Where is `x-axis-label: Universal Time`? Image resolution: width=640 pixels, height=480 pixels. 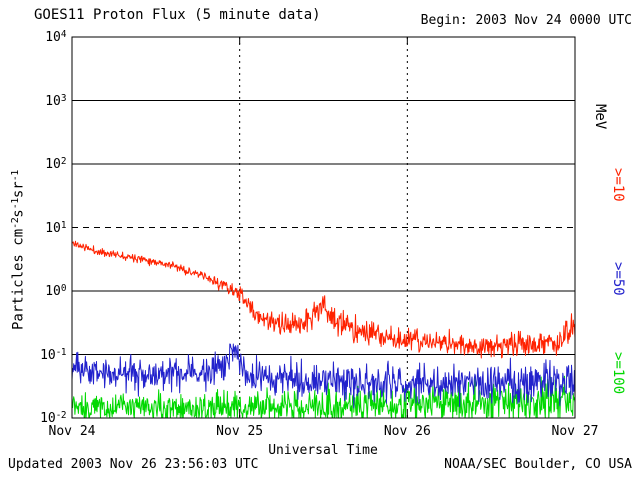 x-axis-label: Universal Time is located at coordinates (323, 450).